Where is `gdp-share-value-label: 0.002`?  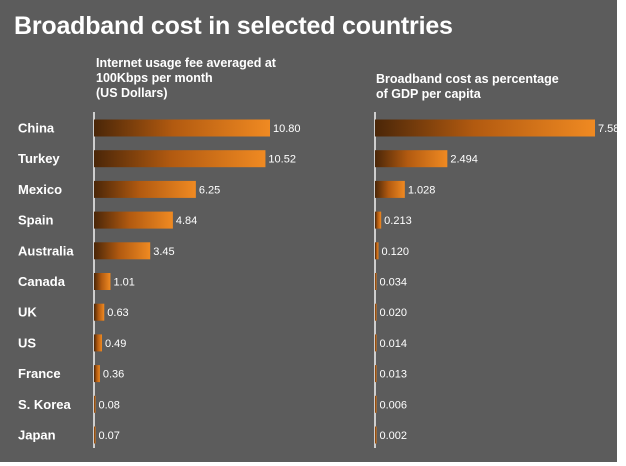
gdp-share-value-label: 0.002 is located at coordinates (394, 436).